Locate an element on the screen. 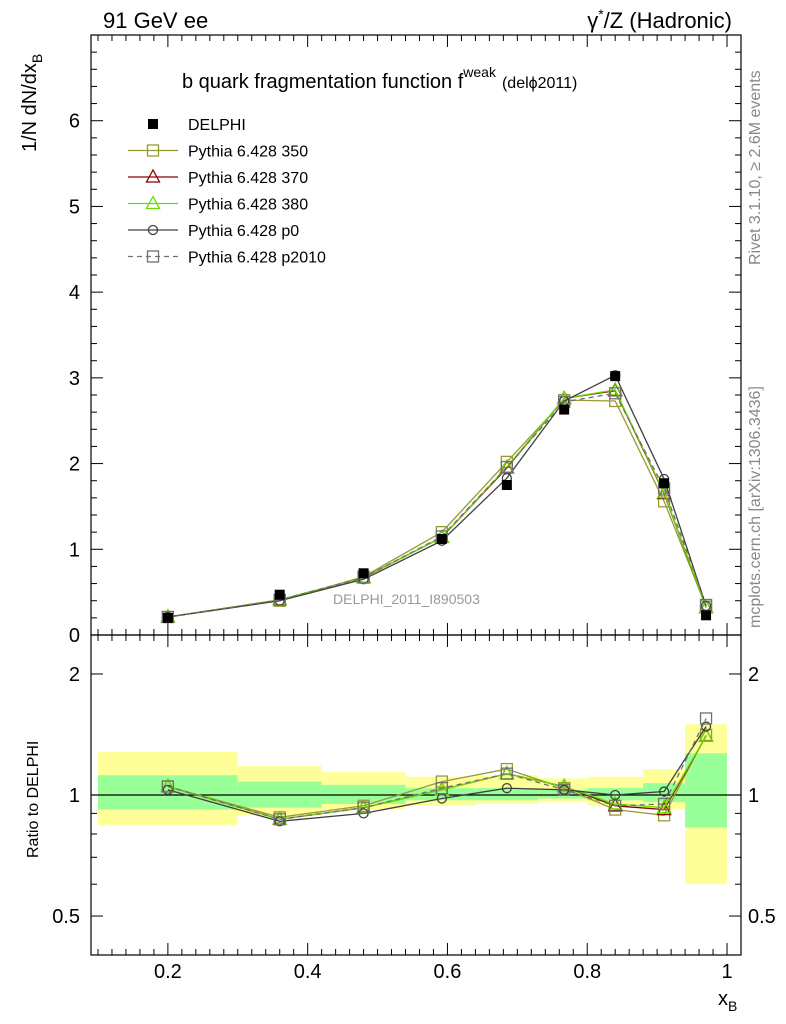 Image resolution: width=786 pixels, height=1024 pixels. rivet-label: Rivet 3.1.10, ≥ 2.6M events is located at coordinates (755, 167).